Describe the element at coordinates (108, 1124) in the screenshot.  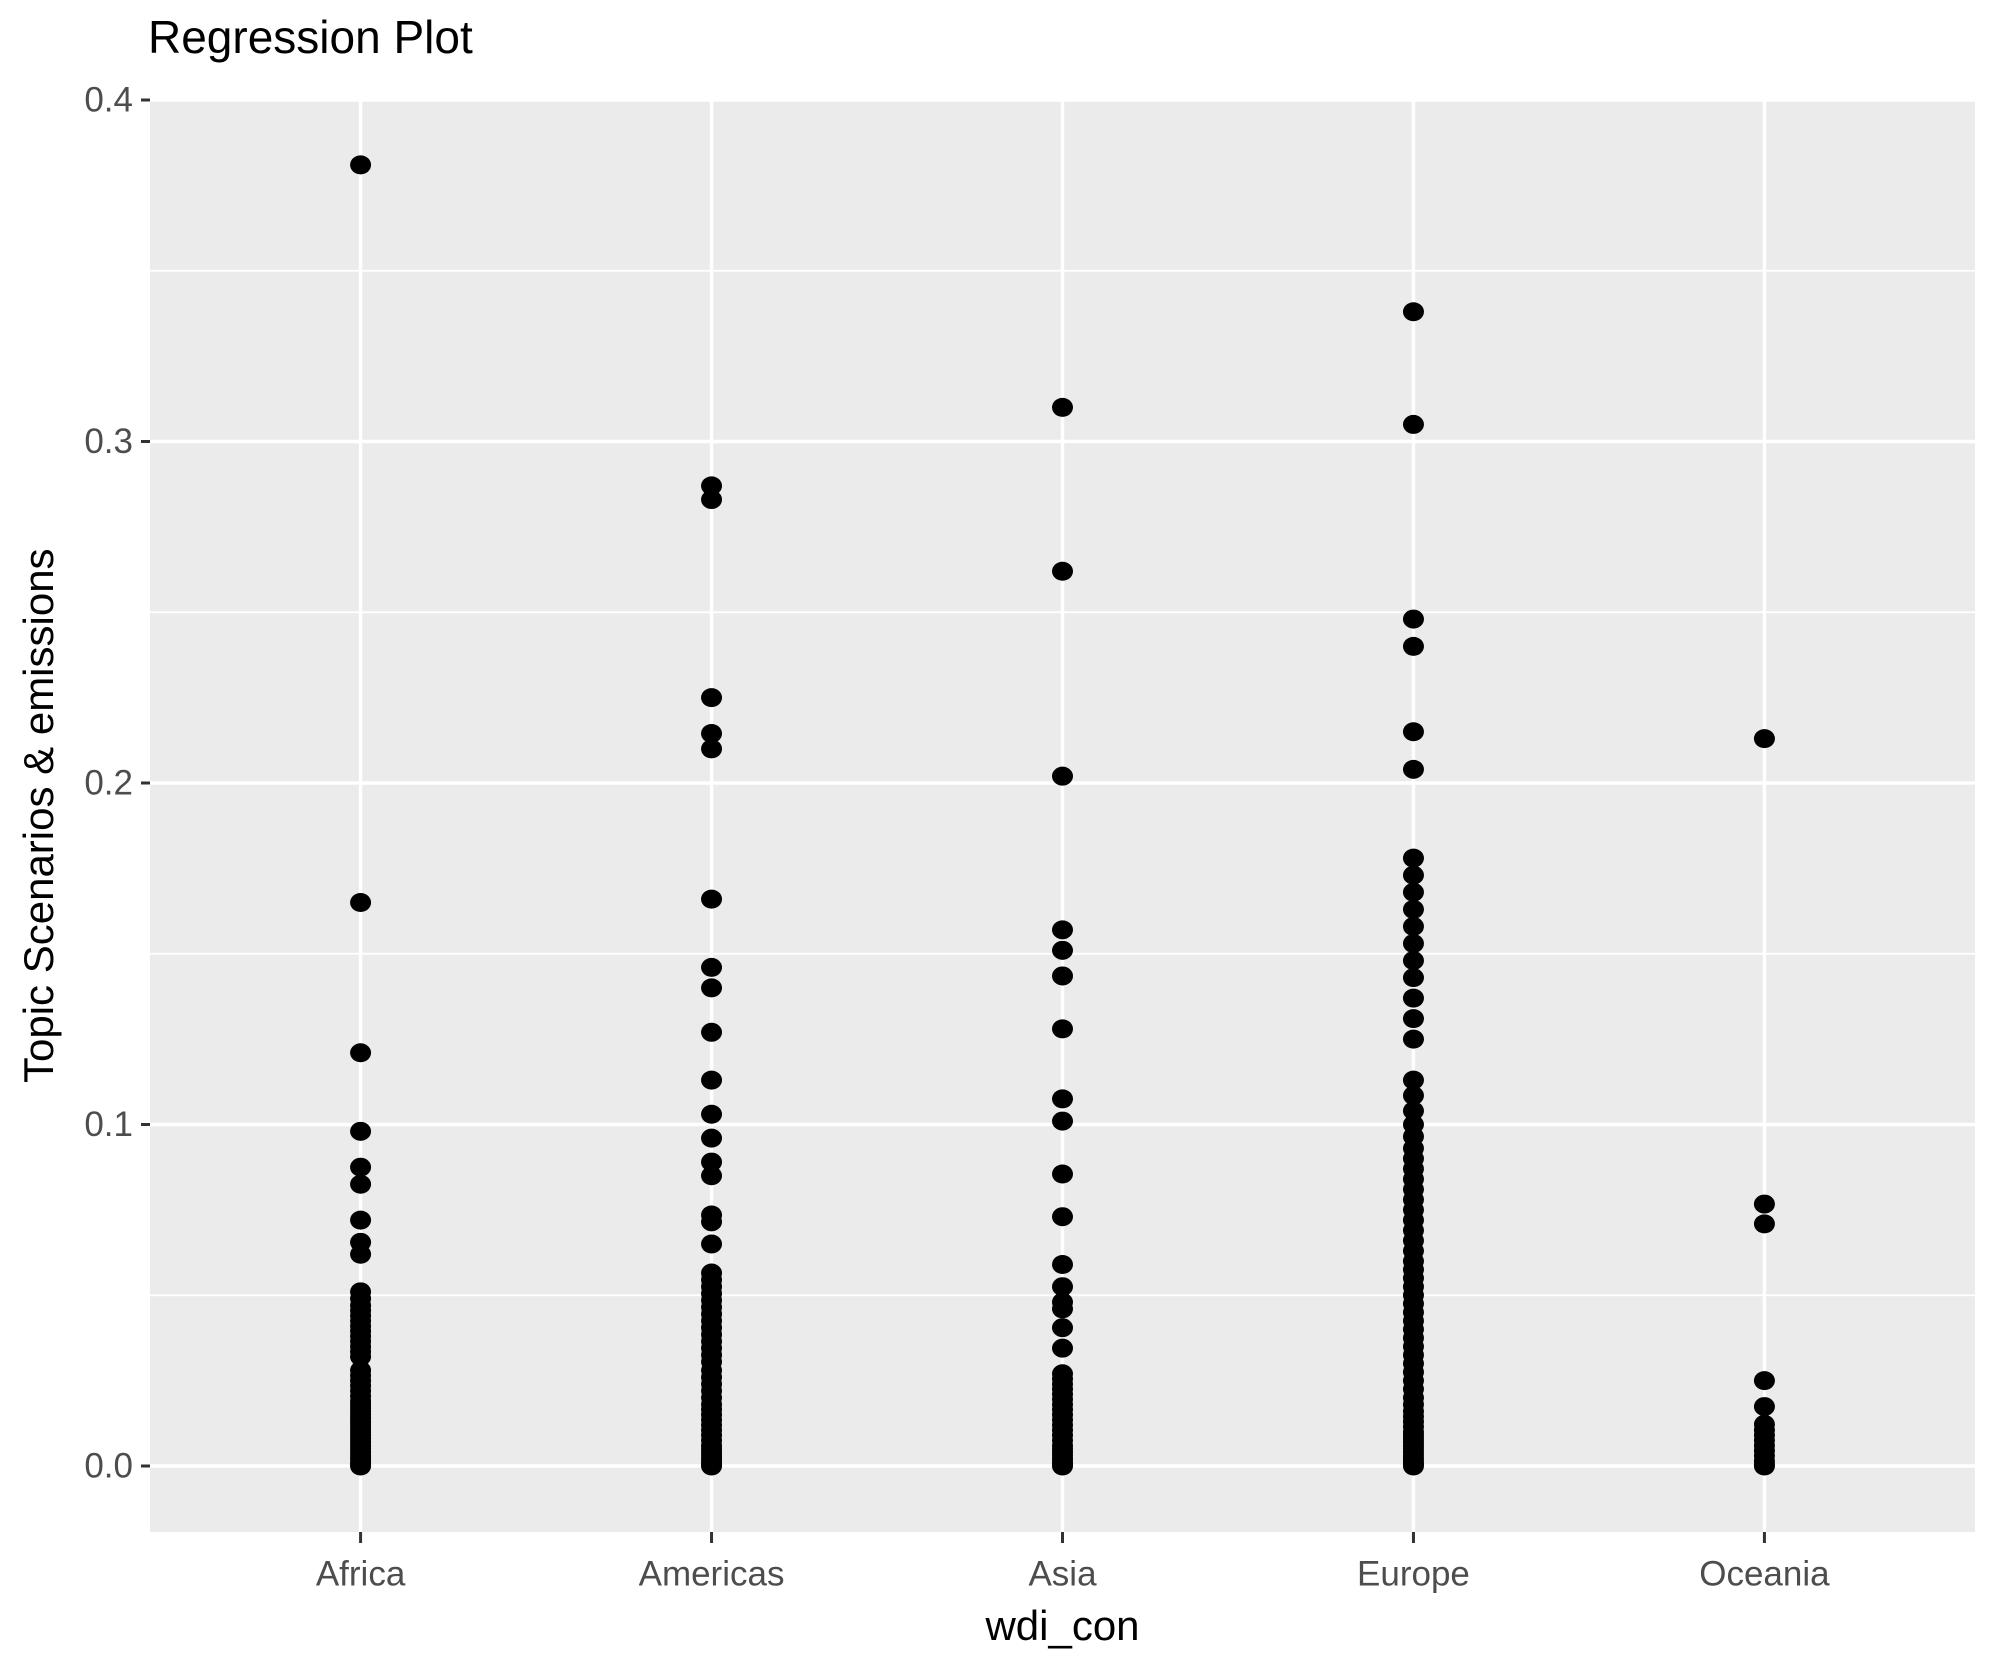
I see `y-tick-label: 0.1` at that location.